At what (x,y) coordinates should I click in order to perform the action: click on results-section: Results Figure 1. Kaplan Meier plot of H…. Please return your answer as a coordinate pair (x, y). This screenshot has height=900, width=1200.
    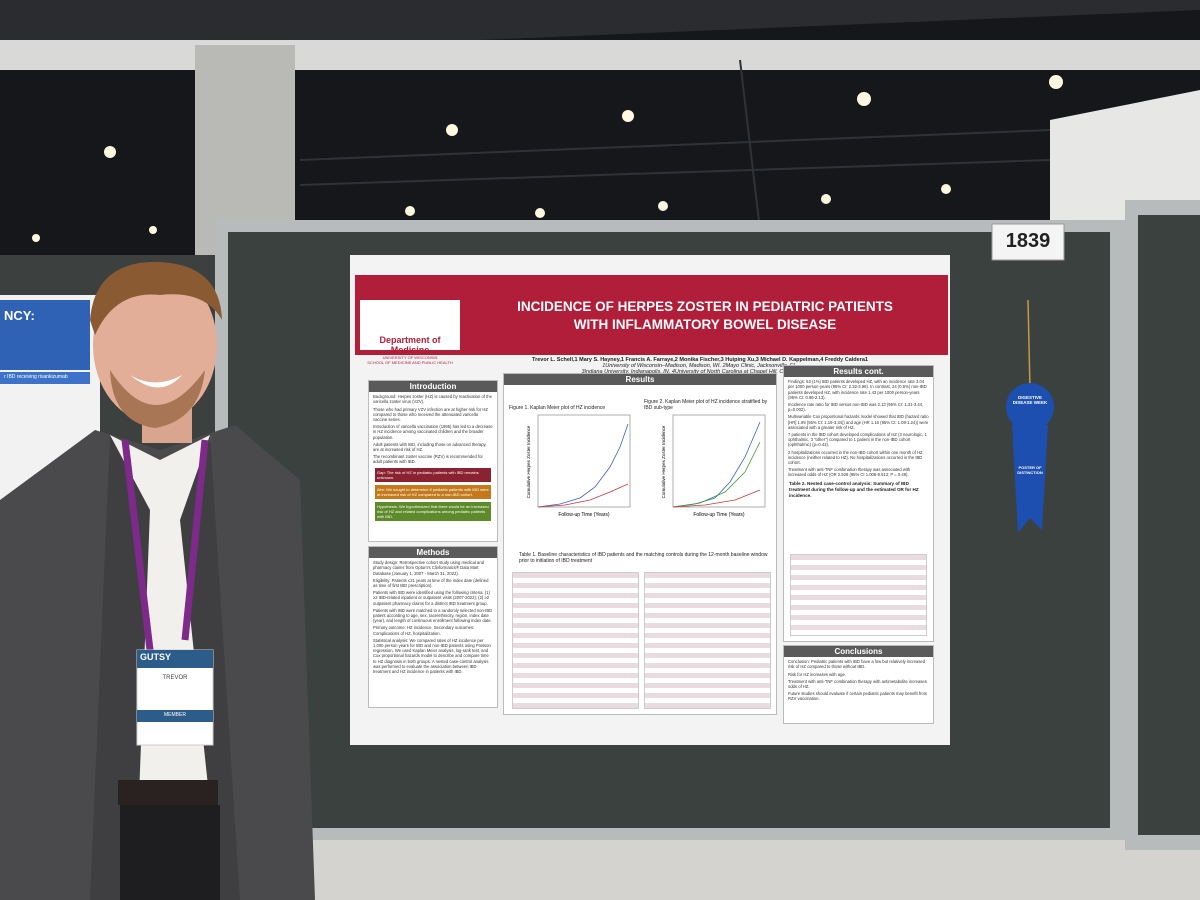
    Looking at the image, I should click on (640, 544).